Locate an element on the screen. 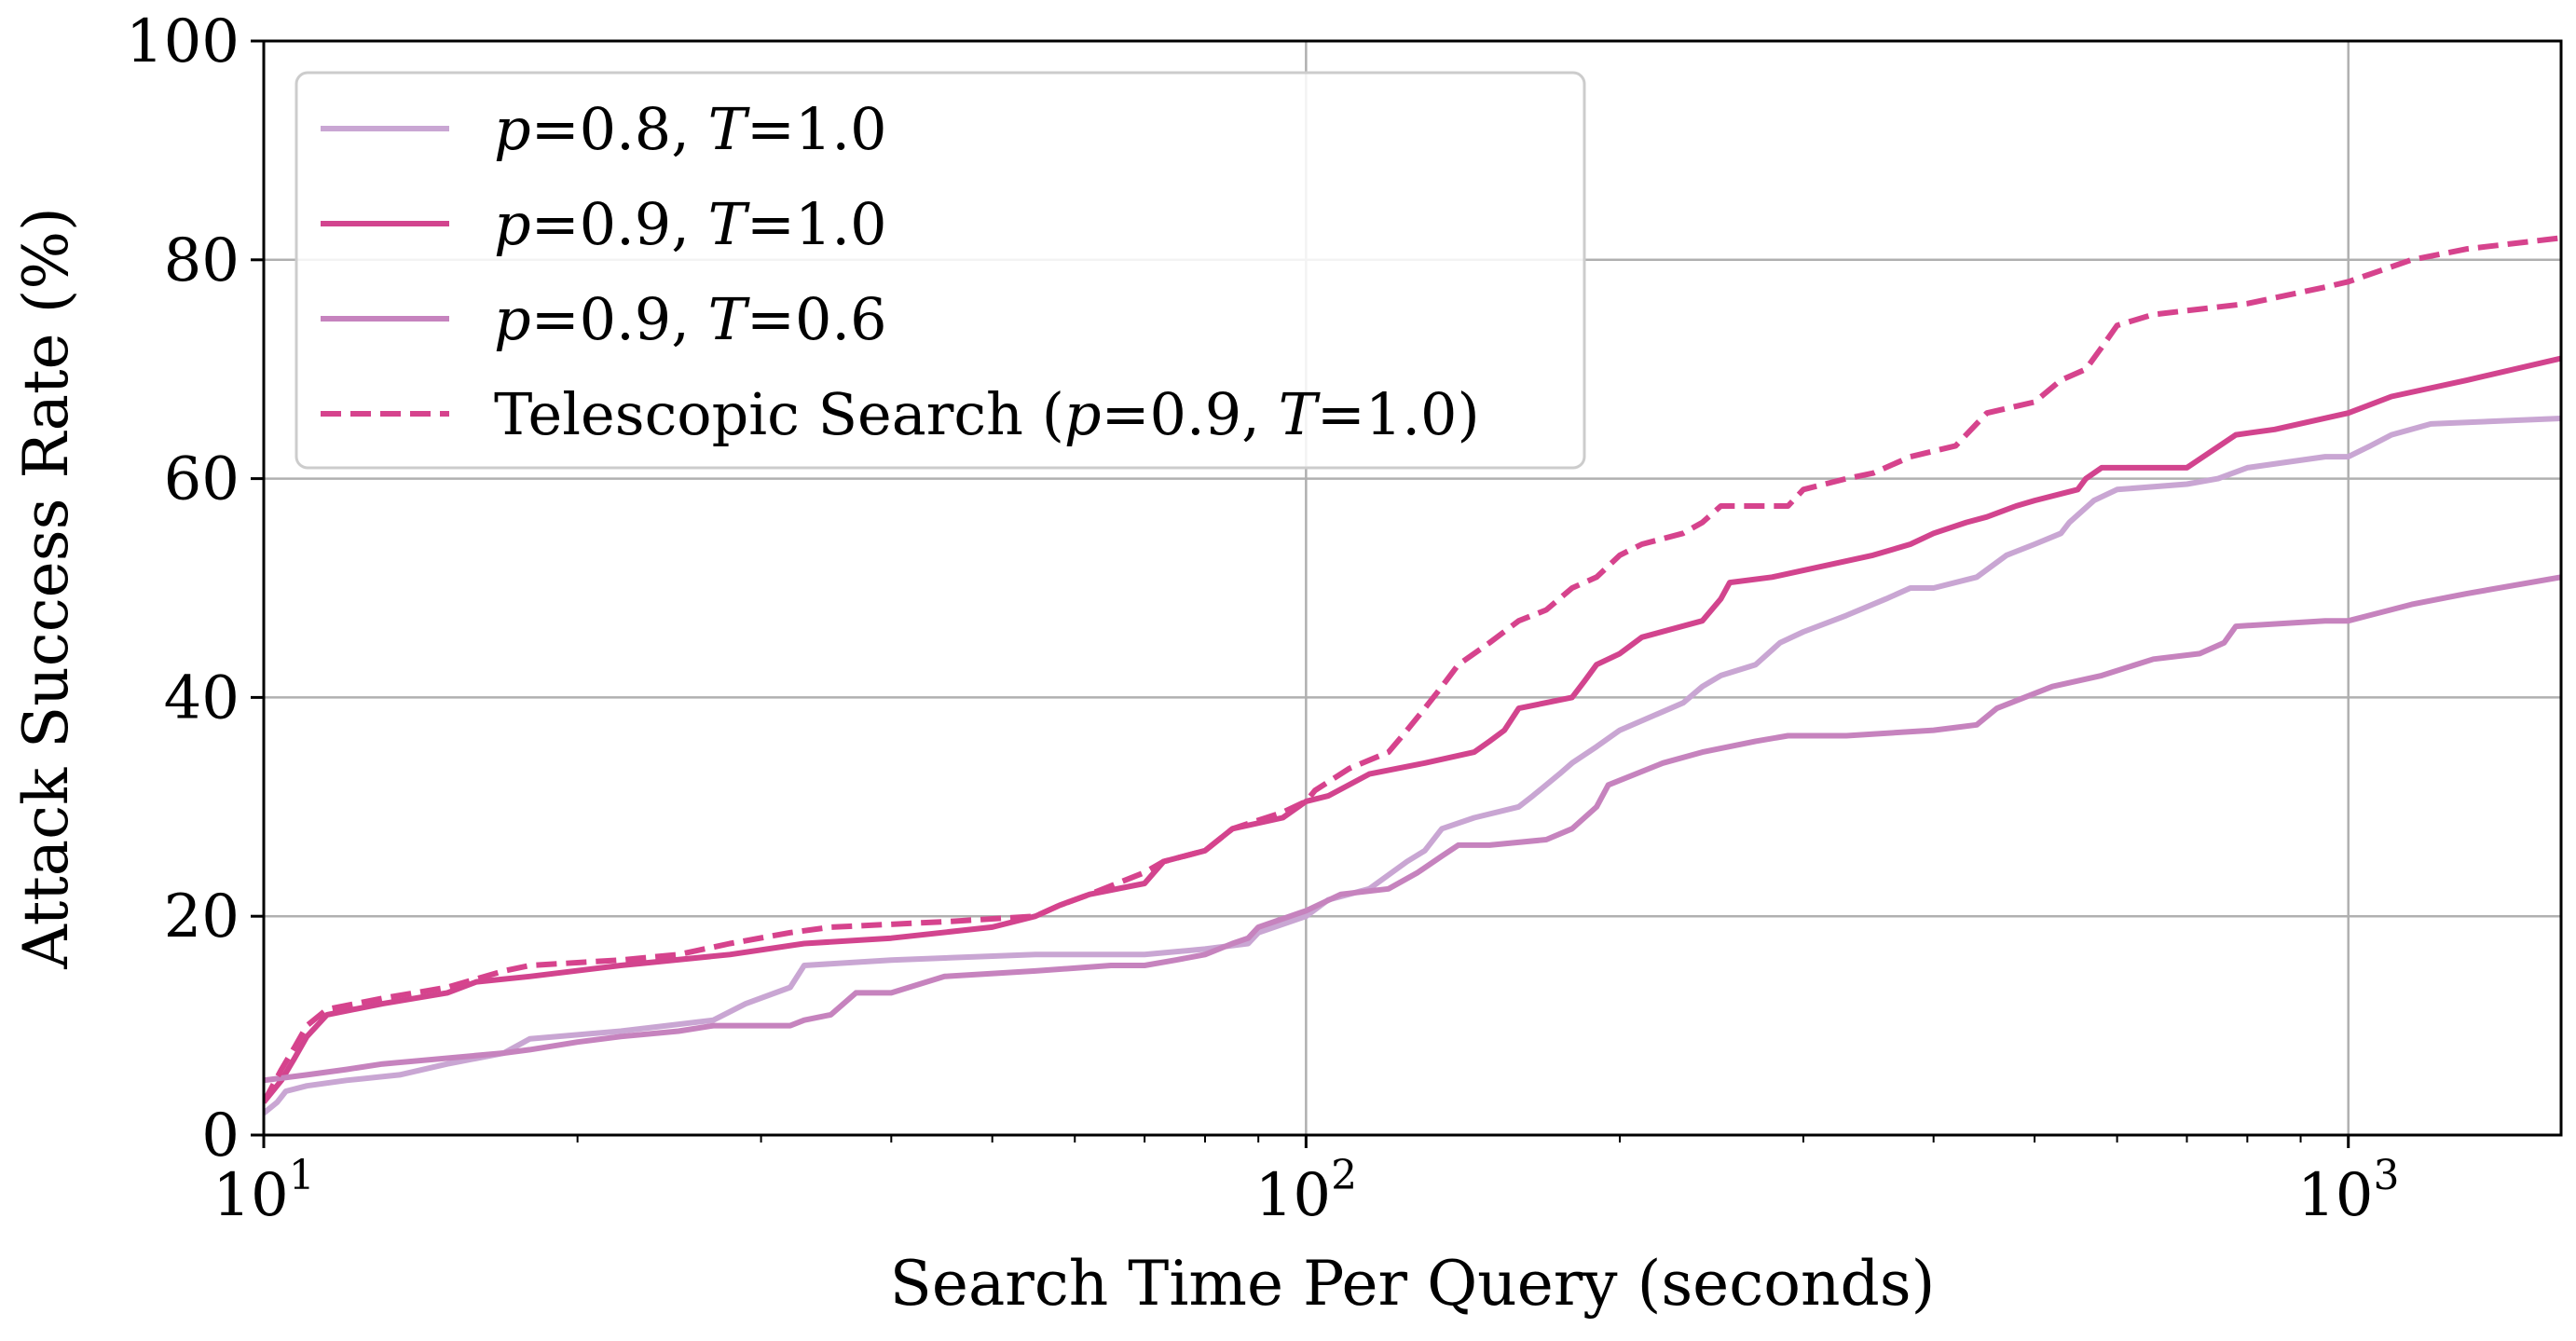 The height and width of the screenshot is (1341, 2576). legend-label: Telescopic Search (p=0.9, T=1.0) is located at coordinates (987, 414).